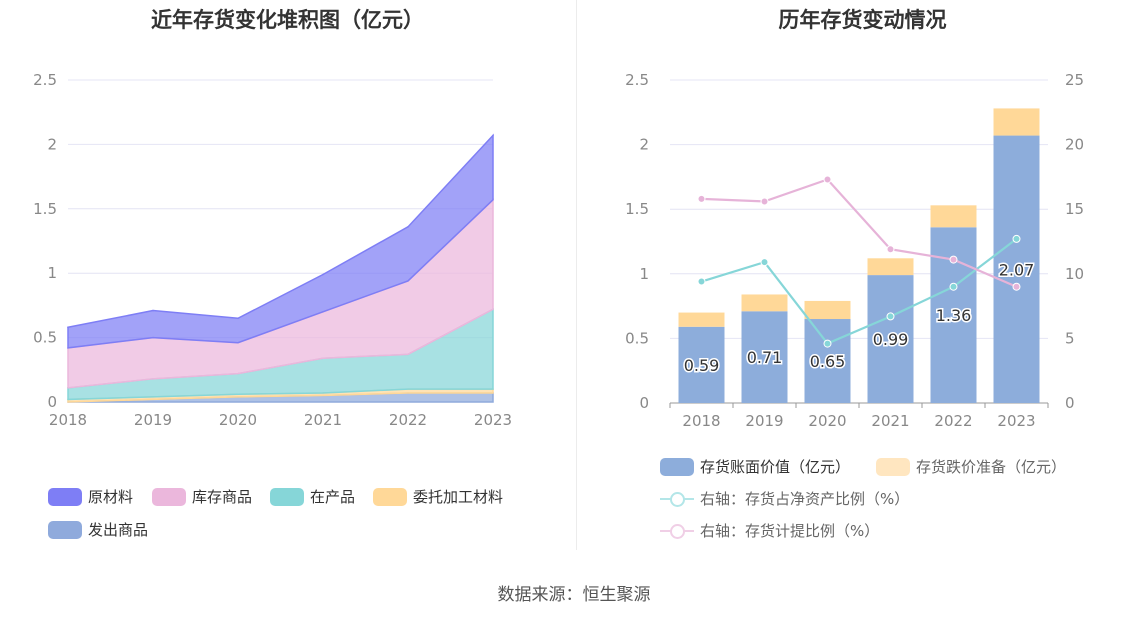  Describe the element at coordinates (1074, 274) in the screenshot. I see `y2-tick-label: 10` at that location.